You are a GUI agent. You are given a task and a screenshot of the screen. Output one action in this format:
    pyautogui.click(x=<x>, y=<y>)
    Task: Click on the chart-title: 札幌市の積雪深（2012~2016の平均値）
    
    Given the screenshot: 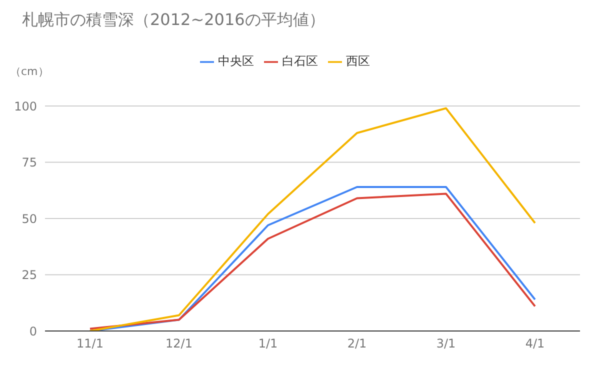 What is the action you would take?
    pyautogui.click(x=173, y=20)
    